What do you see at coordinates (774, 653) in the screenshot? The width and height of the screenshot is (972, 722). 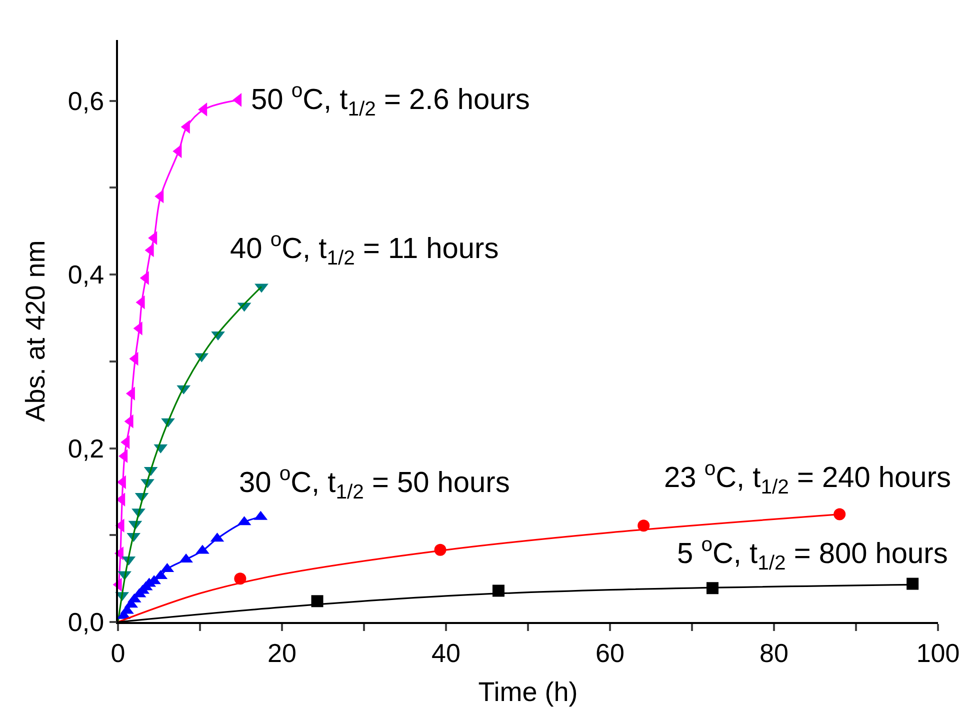 I see `x-tick-label: 80` at bounding box center [774, 653].